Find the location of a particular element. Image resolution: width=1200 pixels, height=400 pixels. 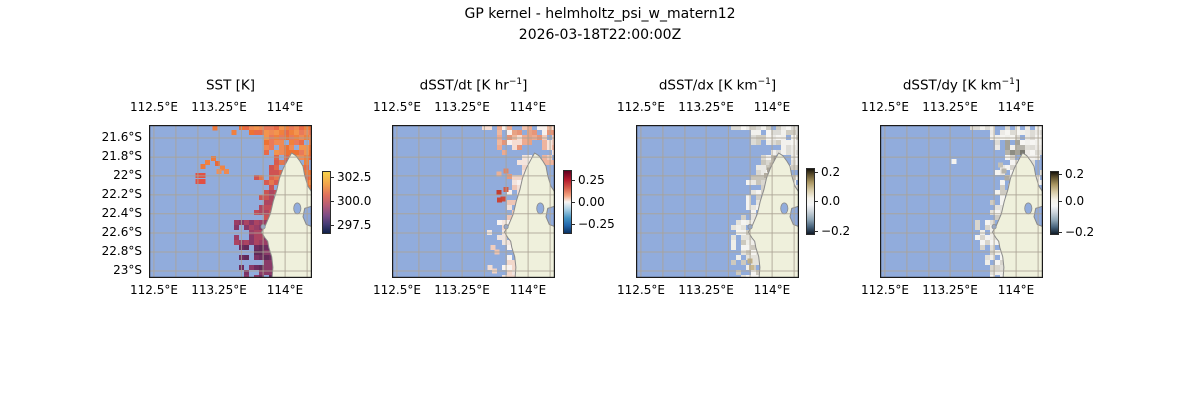

ytick-22.4S: 22.4°S is located at coordinates (121, 213).